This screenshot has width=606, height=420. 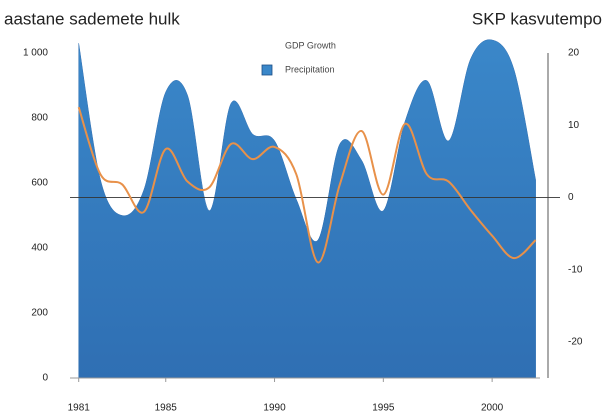 I want to click on y2-tick-label: 20, so click(x=574, y=53).